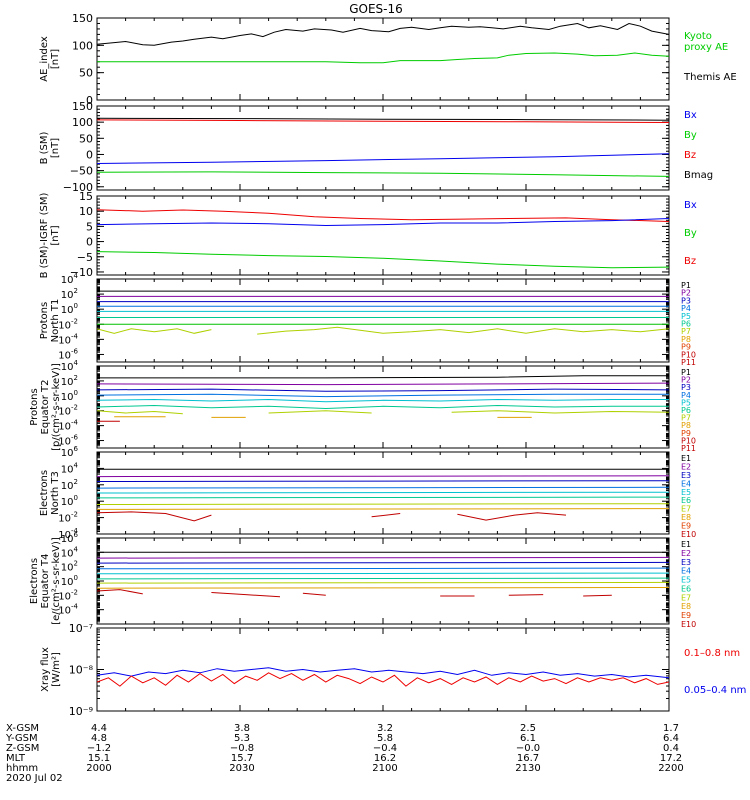  What do you see at coordinates (78, 187) in the screenshot?
I see `y-tick-label: −100` at bounding box center [78, 187].